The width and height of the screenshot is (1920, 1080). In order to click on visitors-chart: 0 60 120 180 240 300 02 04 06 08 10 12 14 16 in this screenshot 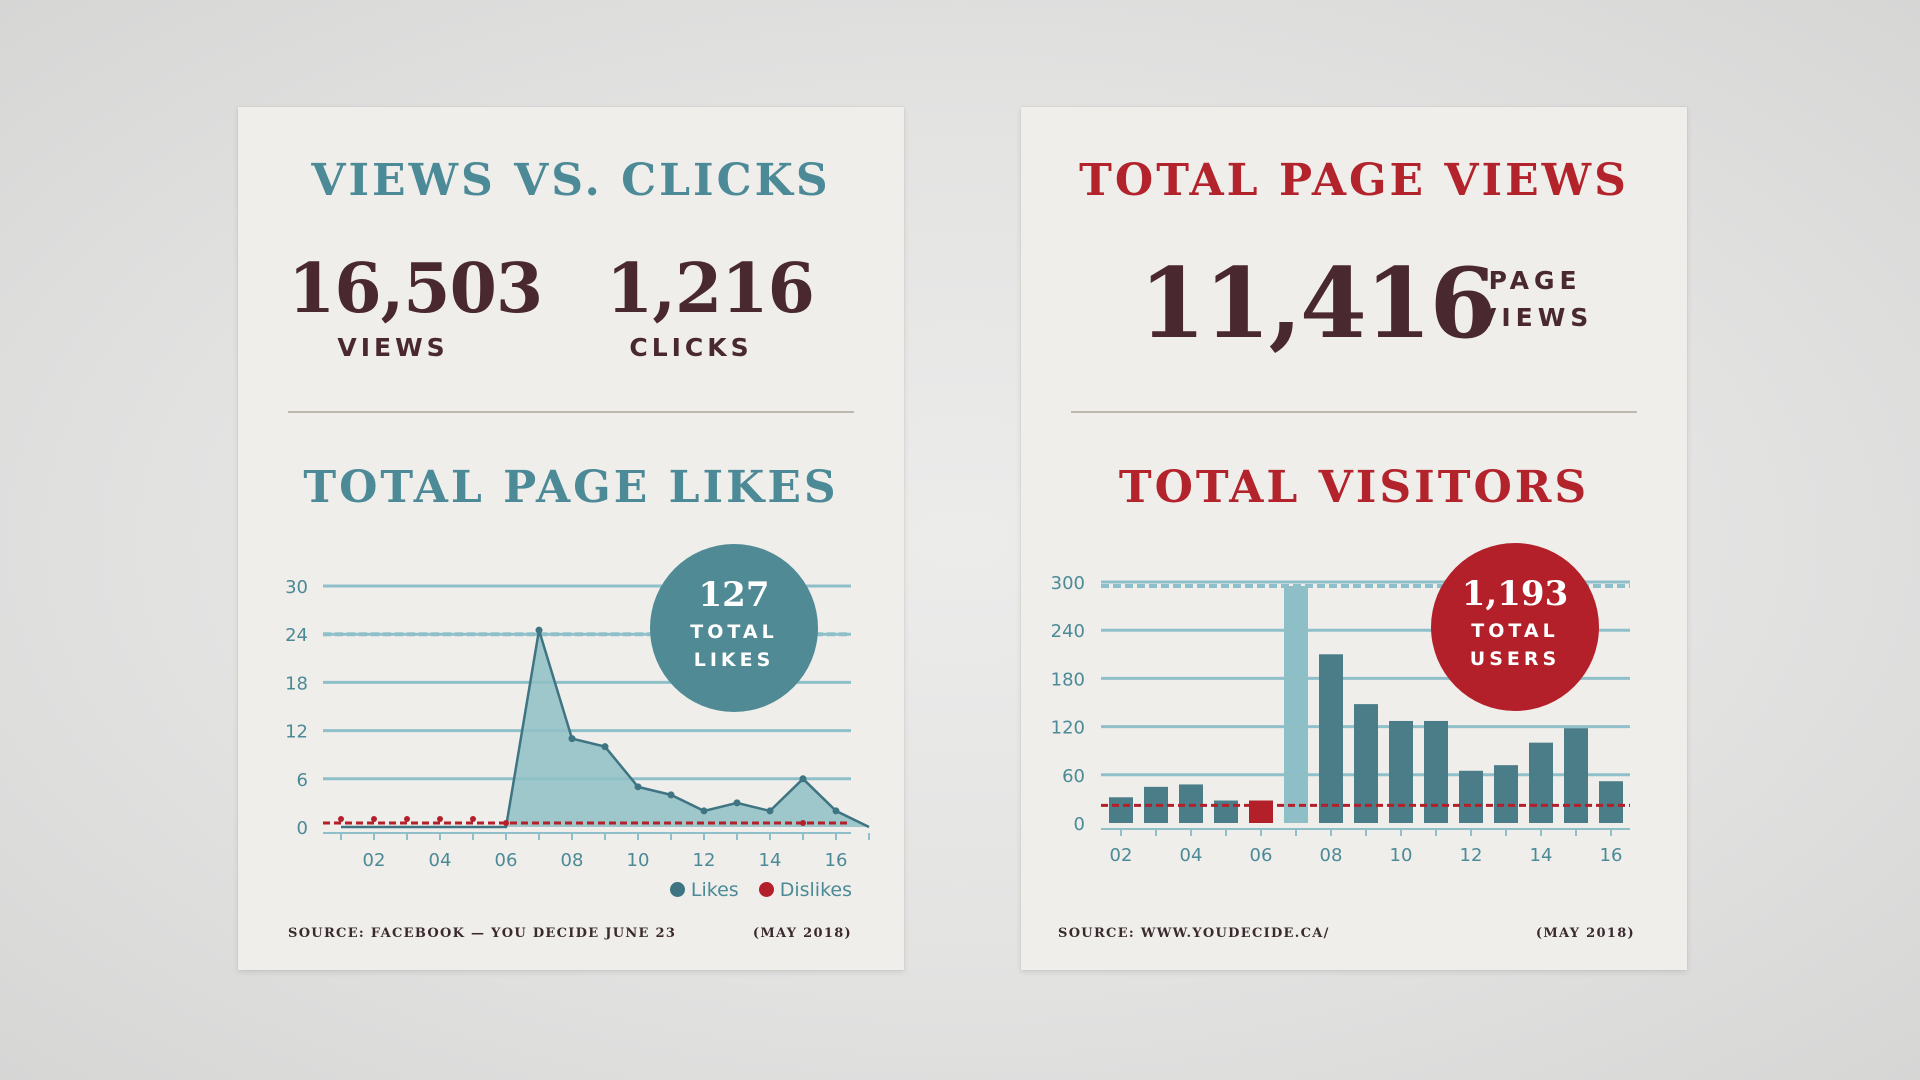, I will do `click(1340, 719)`.